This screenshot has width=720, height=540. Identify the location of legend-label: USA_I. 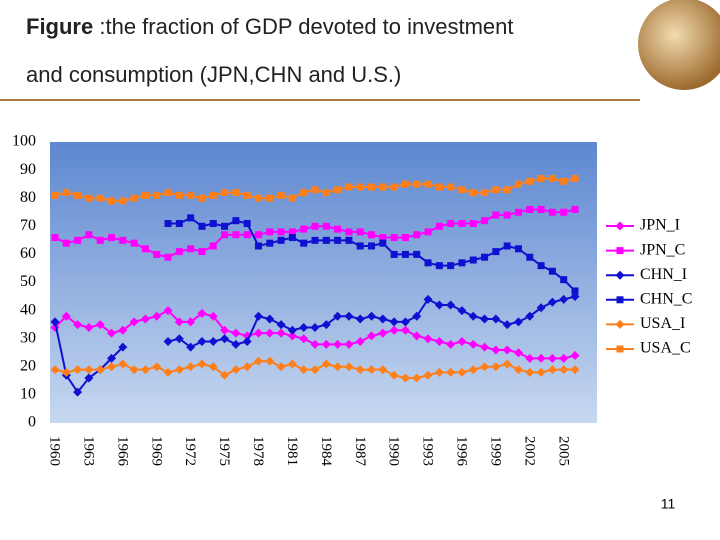
(662, 323).